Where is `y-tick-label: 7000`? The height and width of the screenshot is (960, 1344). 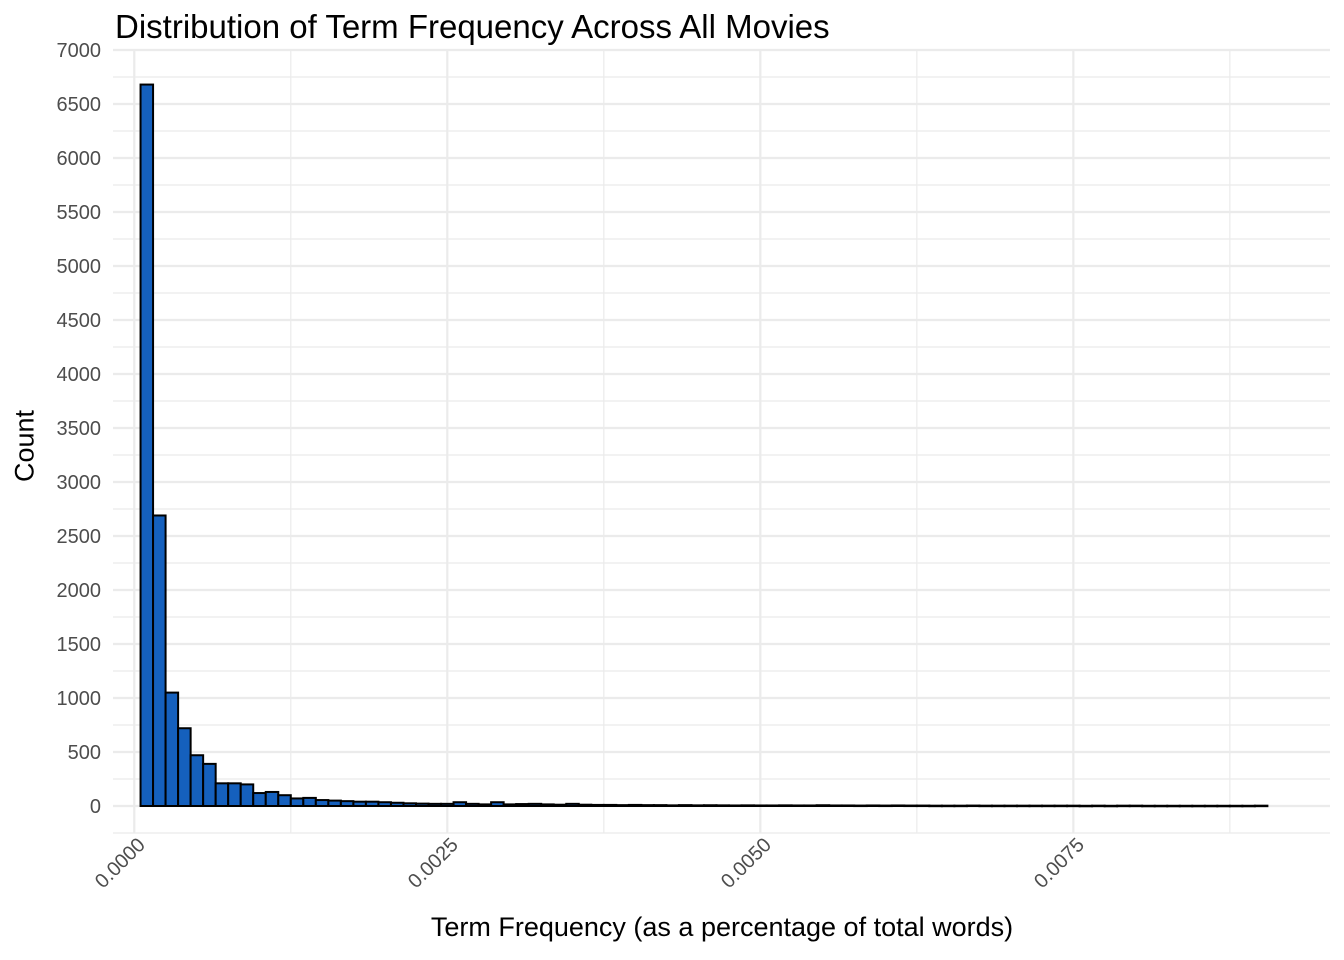 y-tick-label: 7000 is located at coordinates (79, 51).